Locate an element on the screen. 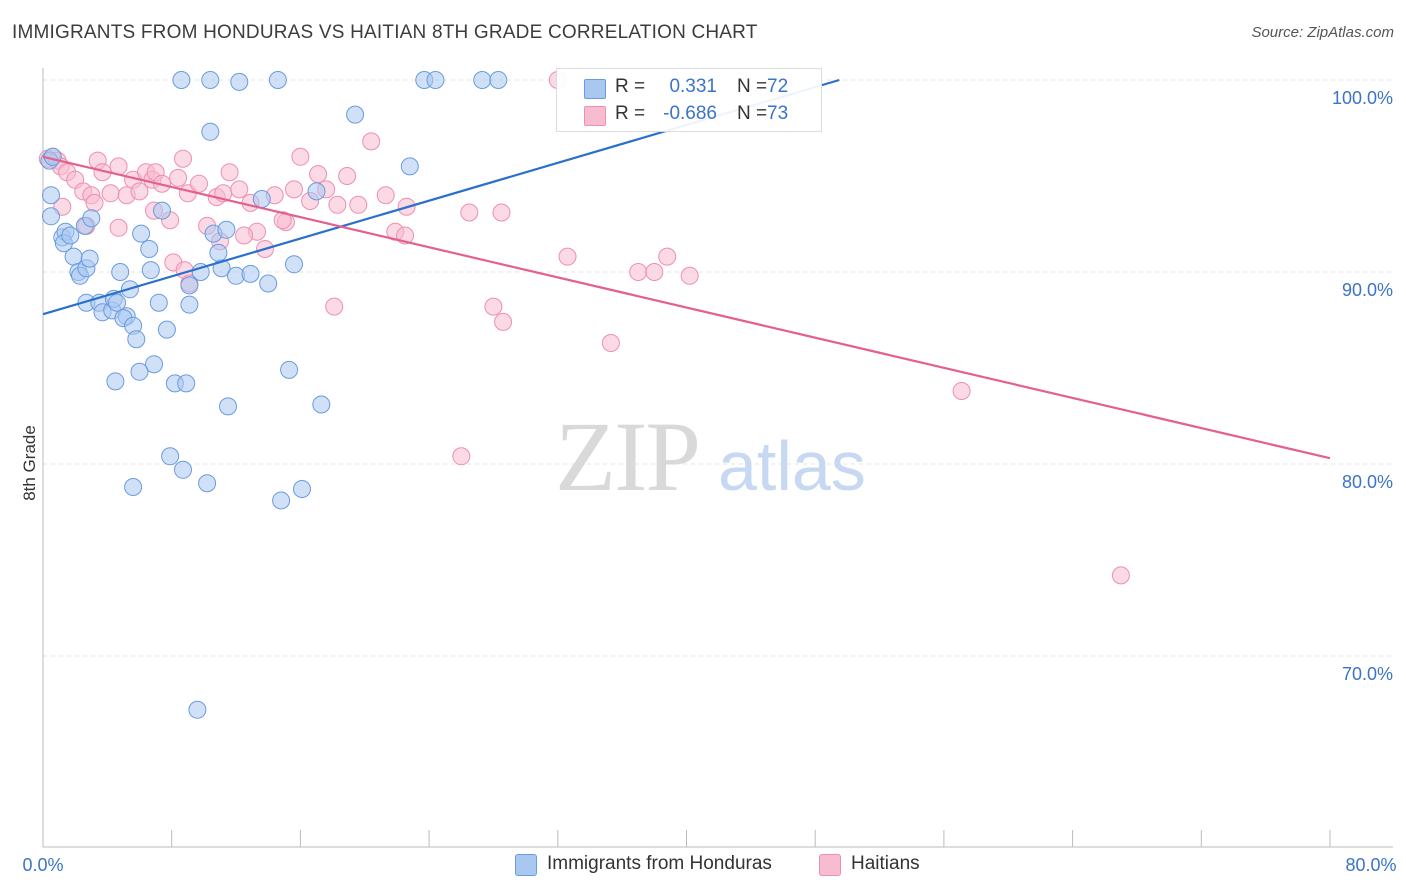 The height and width of the screenshot is (892, 1406). watermark: ZIP atlas is located at coordinates (710, 456).